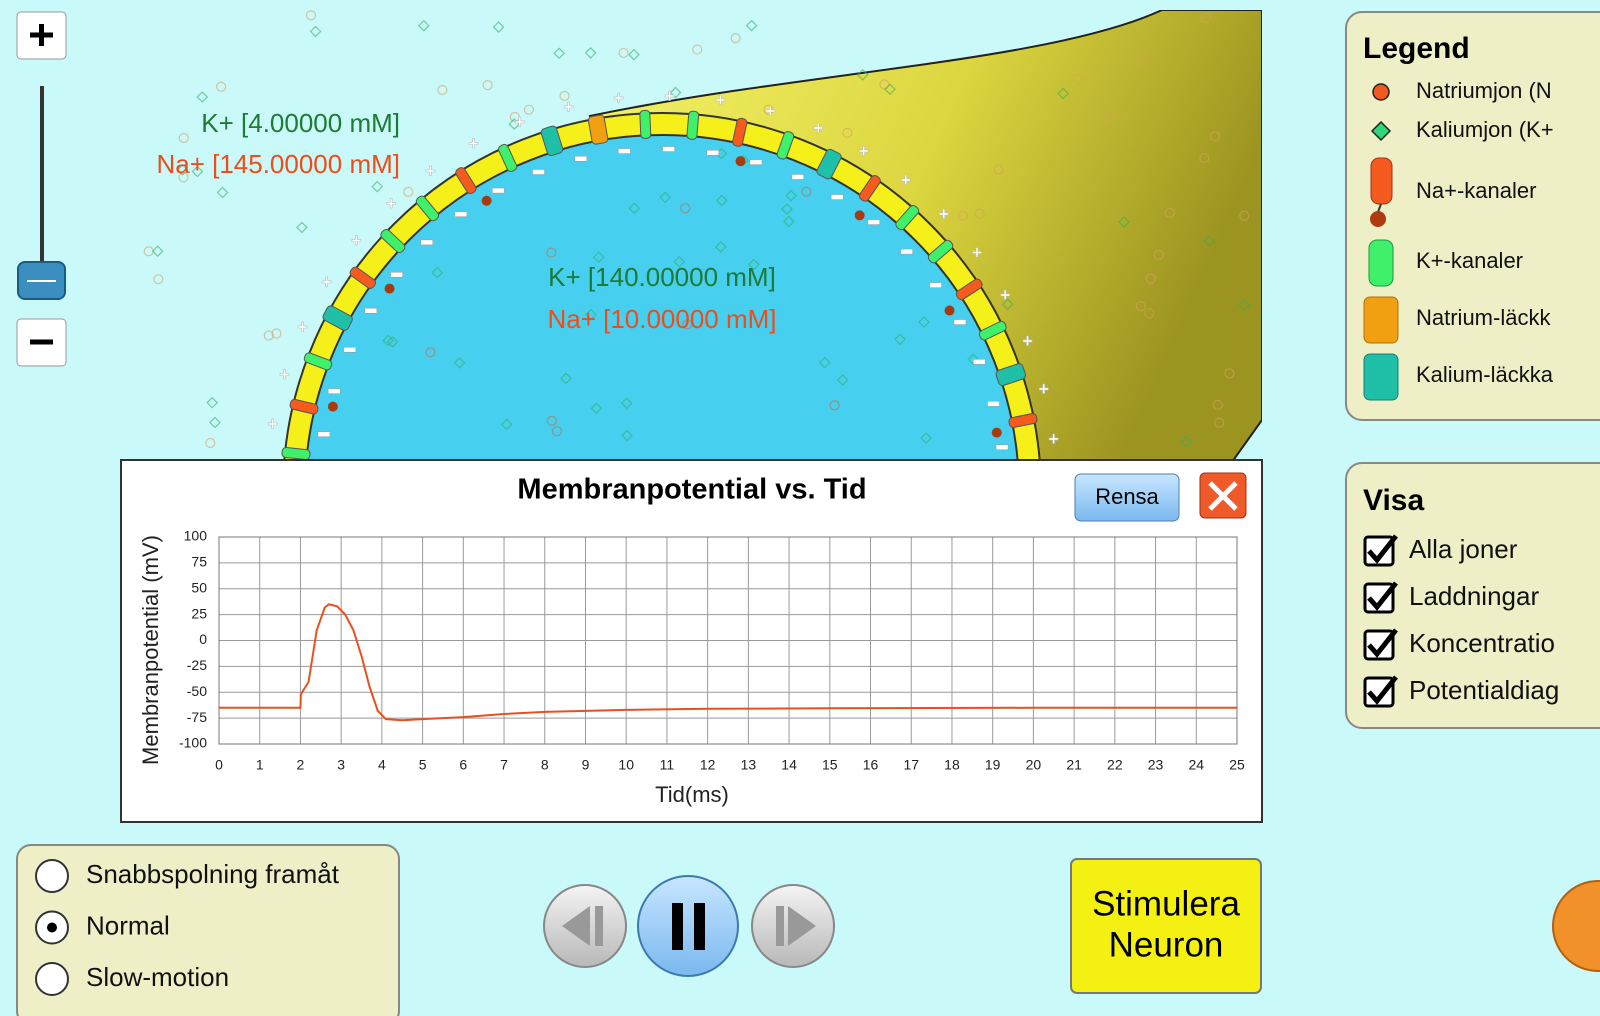 This screenshot has width=1600, height=1016. I want to click on x-tick-label: 9, so click(586, 765).